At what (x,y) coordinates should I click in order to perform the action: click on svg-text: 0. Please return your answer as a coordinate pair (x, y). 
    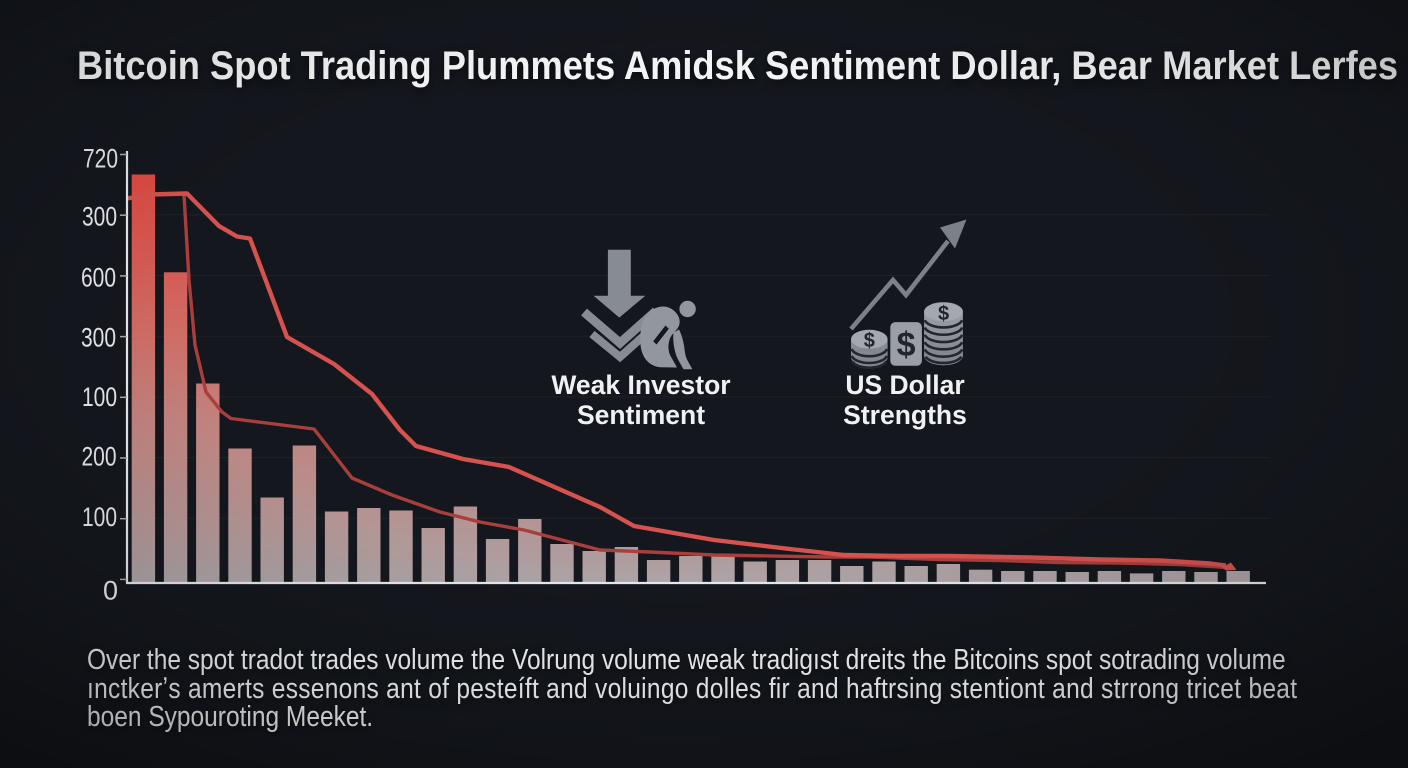
    Looking at the image, I should click on (110, 591).